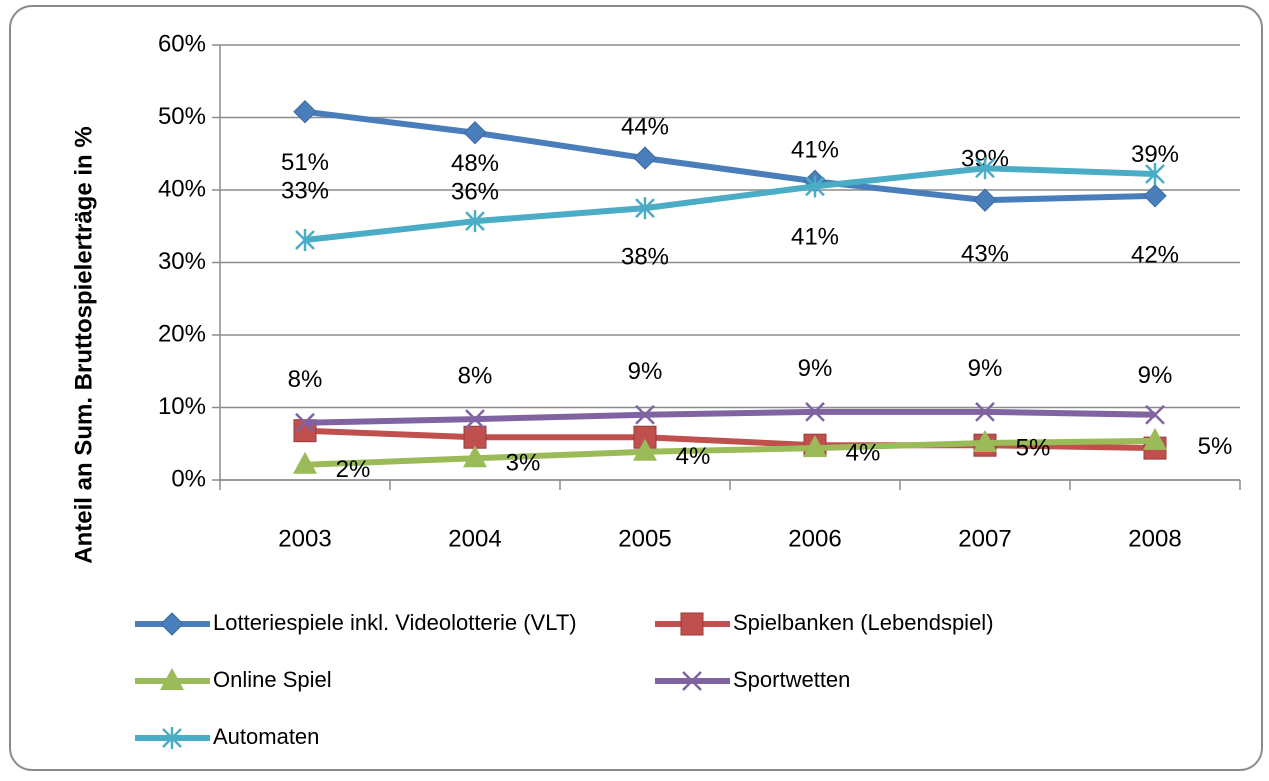  I want to click on x-tick-label: 2008, so click(1154, 538).